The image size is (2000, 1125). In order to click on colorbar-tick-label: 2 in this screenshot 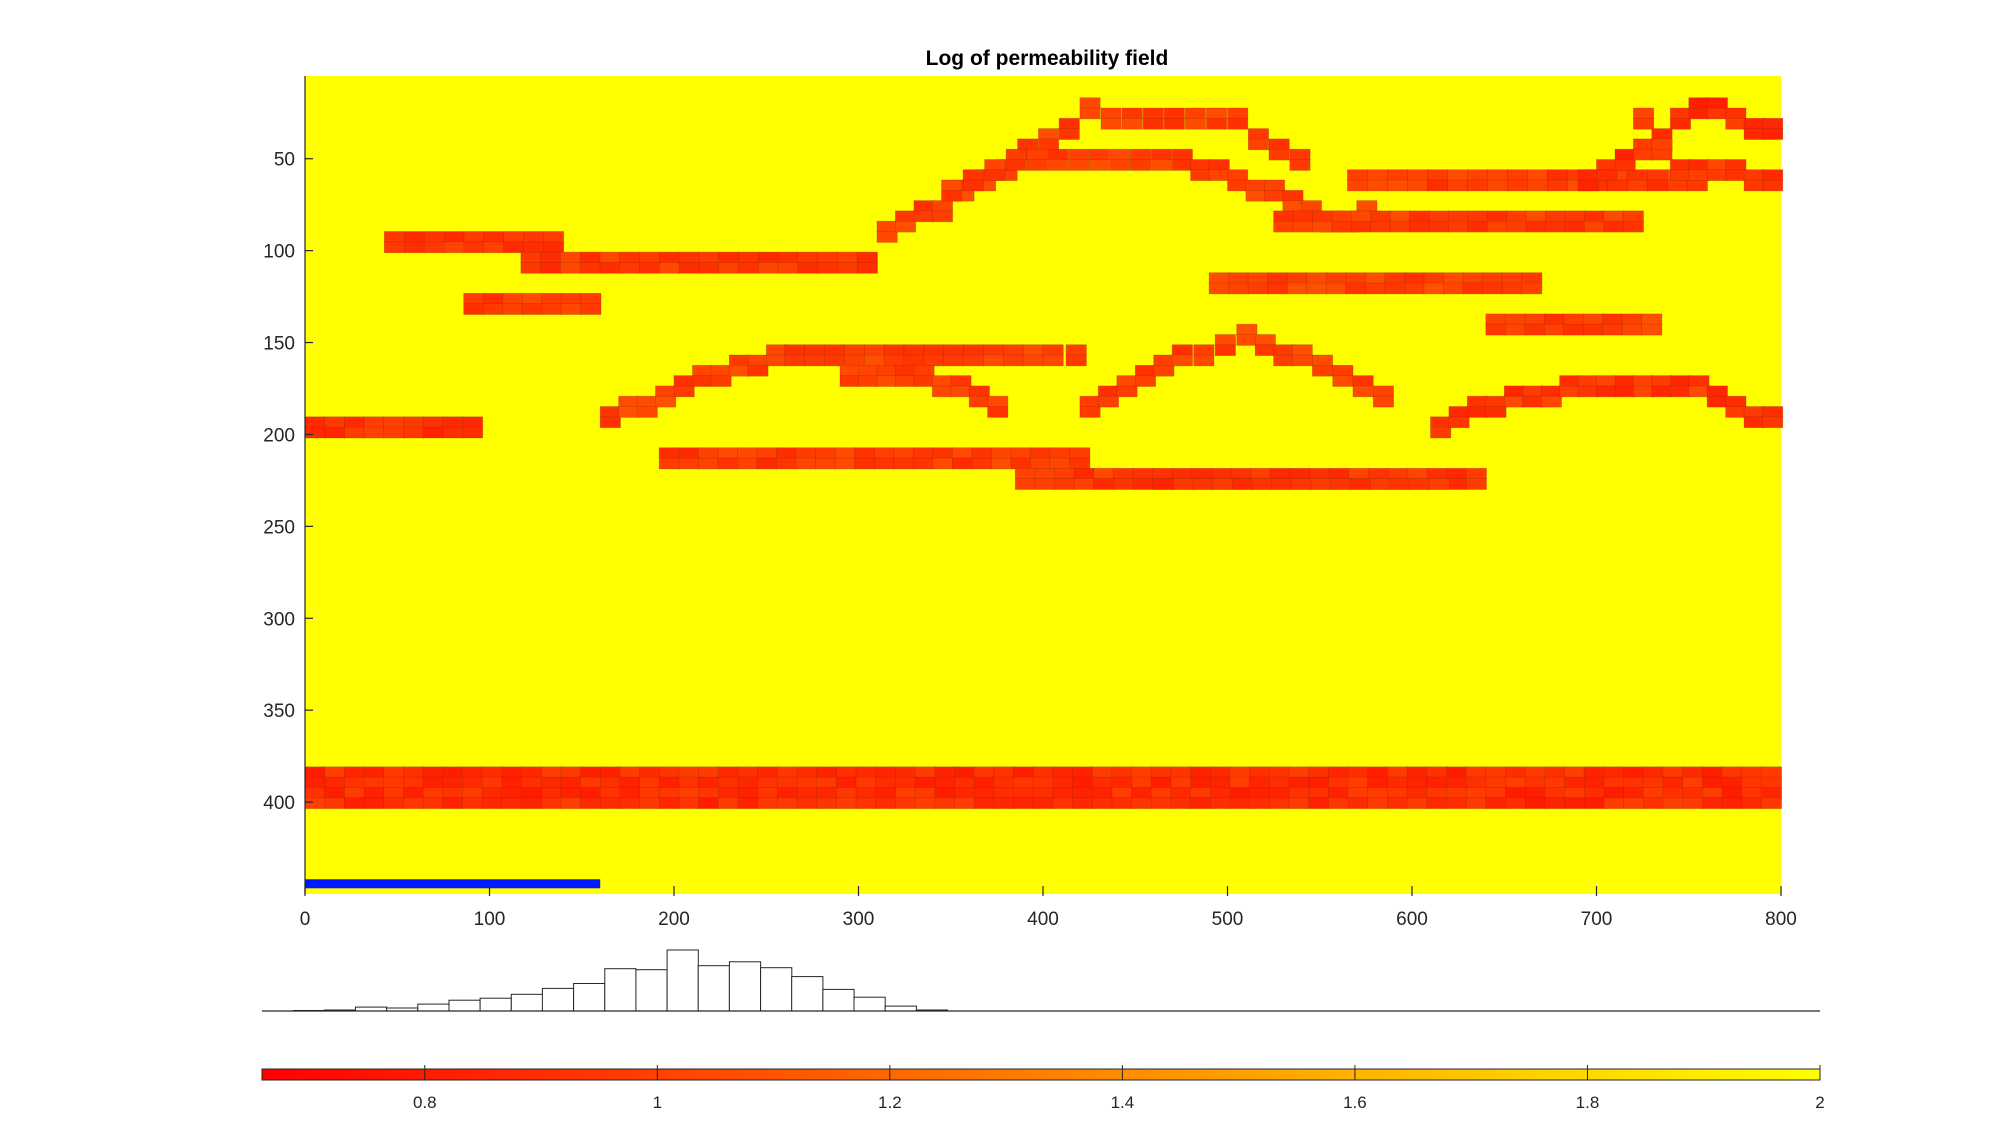, I will do `click(1819, 1102)`.